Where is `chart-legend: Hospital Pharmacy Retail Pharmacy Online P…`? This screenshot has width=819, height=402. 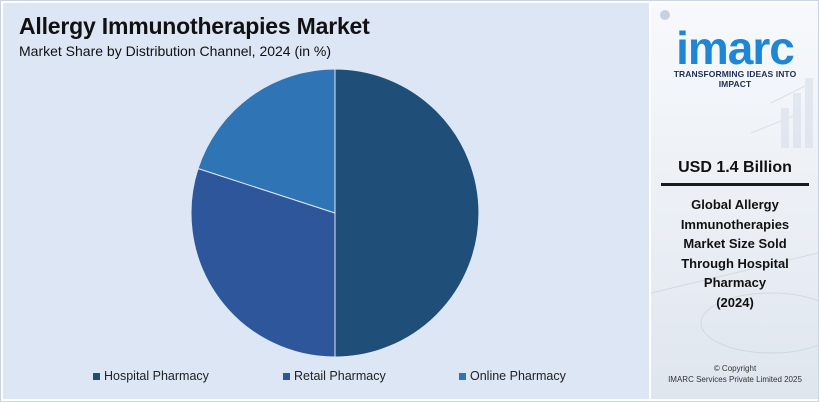
chart-legend: Hospital Pharmacy Retail Pharmacy Online P… is located at coordinates (373, 377).